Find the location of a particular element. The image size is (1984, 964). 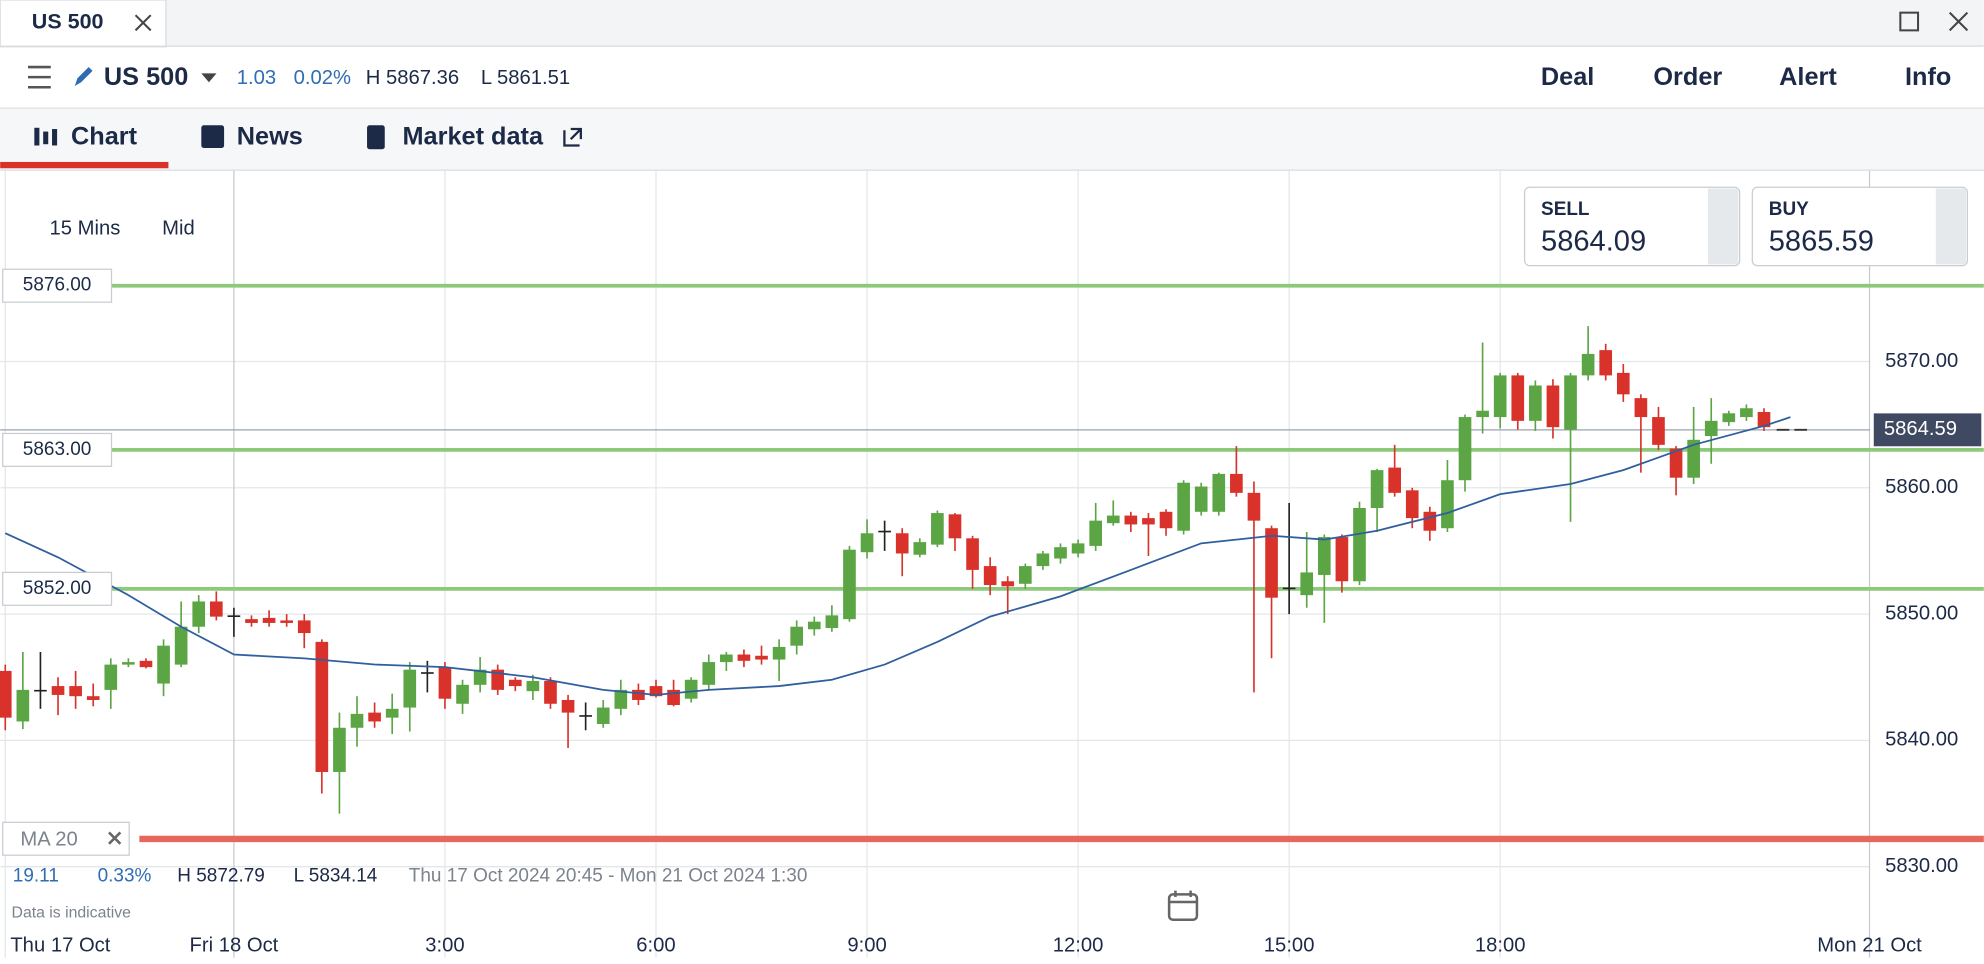

tab-title: US 500 is located at coordinates (68, 21).